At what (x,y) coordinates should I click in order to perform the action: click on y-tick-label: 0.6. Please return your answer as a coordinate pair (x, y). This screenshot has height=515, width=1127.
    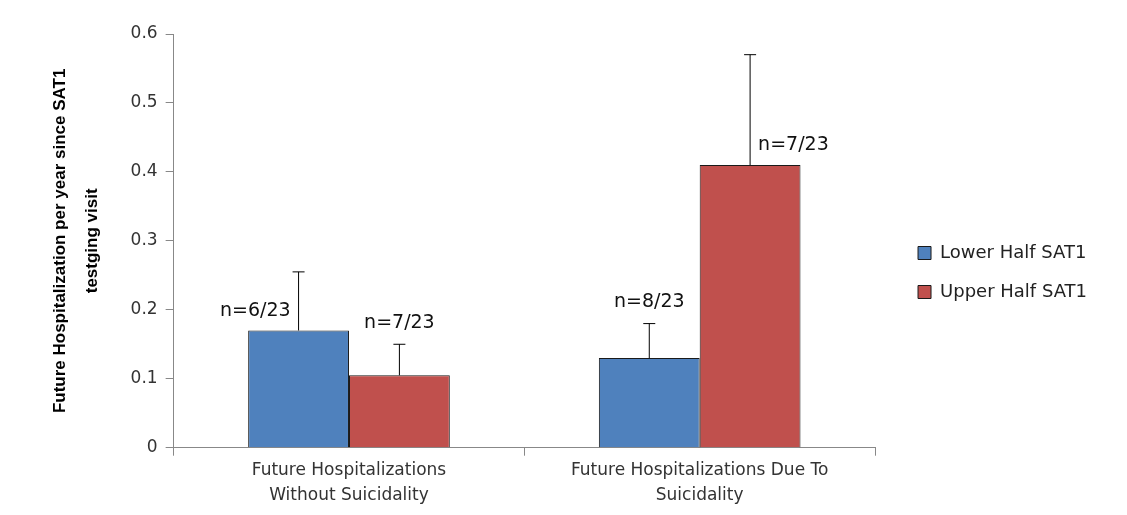
    Looking at the image, I should click on (144, 32).